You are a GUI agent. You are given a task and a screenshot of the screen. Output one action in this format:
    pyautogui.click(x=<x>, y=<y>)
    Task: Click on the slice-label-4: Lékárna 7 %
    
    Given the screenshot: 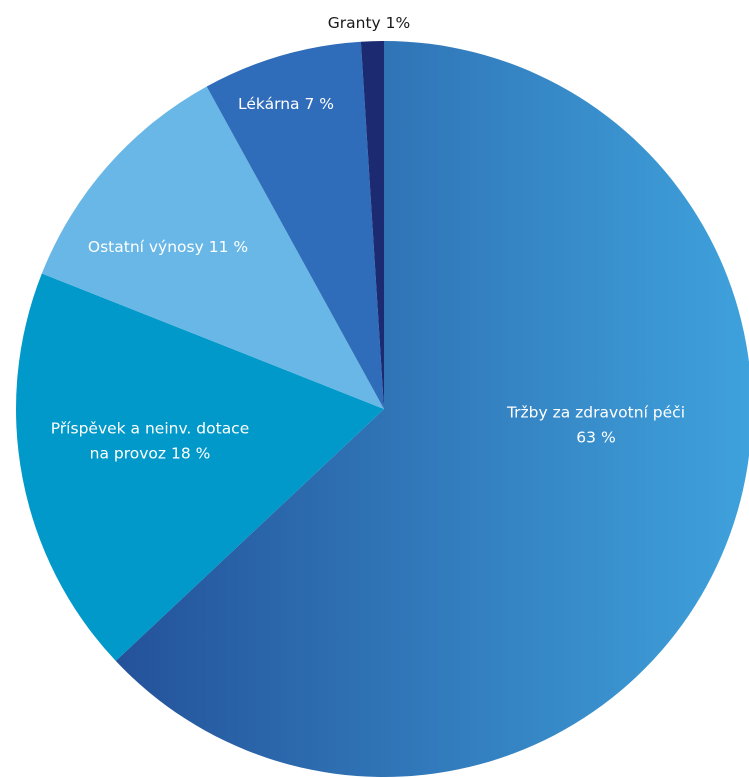 What is the action you would take?
    pyautogui.click(x=286, y=104)
    